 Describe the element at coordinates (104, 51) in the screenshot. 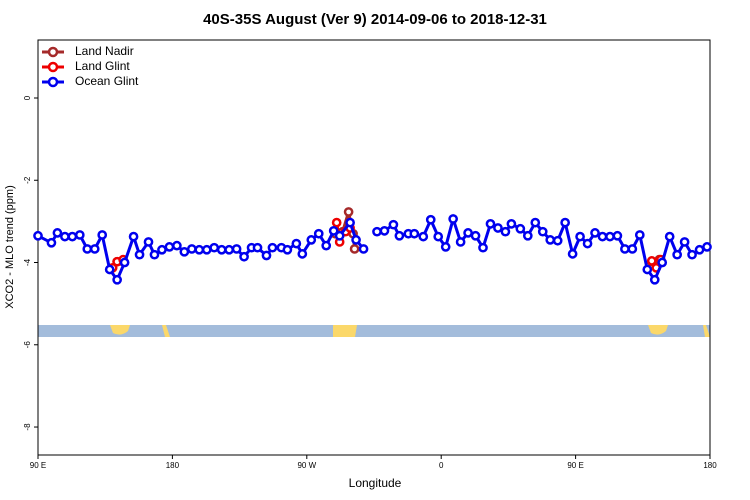

I see `legend-label: Land Nadir` at that location.